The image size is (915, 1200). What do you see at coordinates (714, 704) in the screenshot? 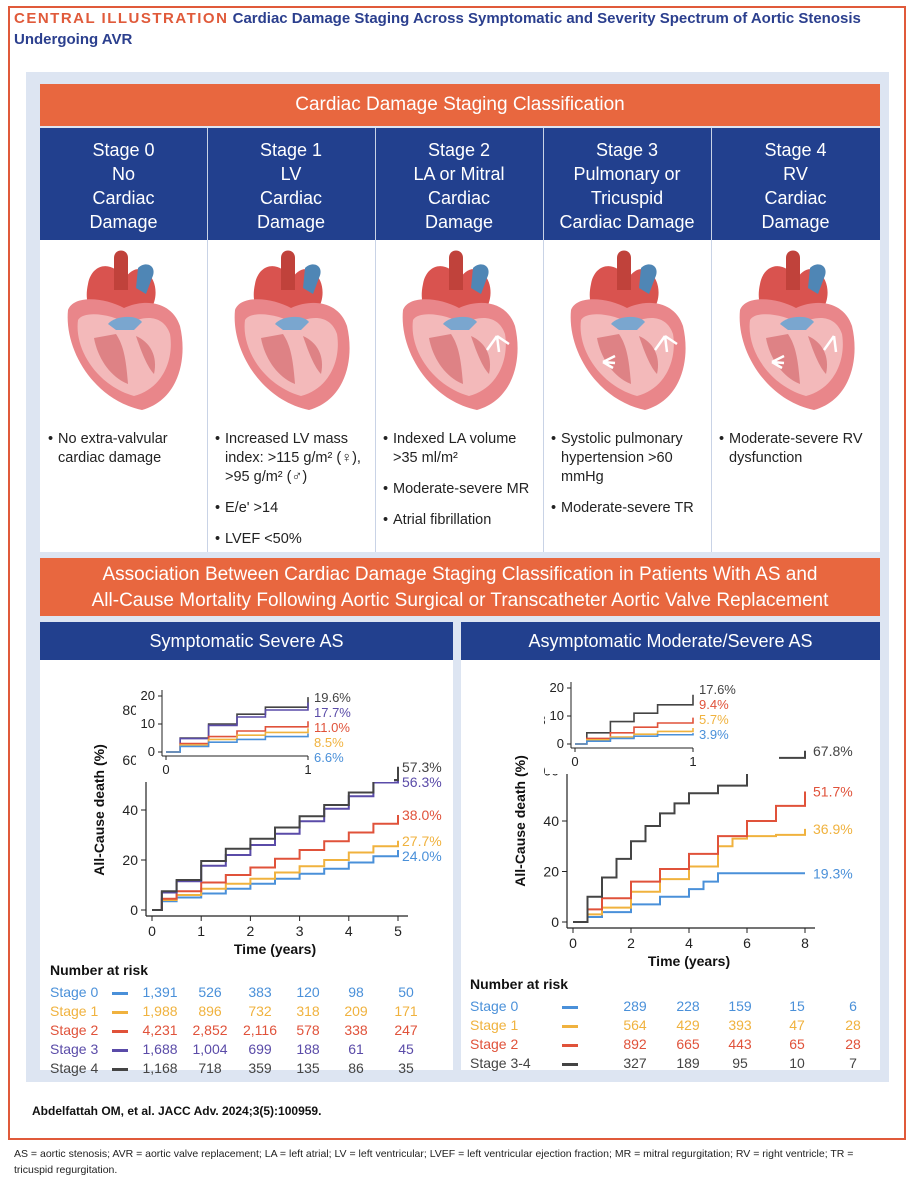
I see `inset-end-value-label: 9.4%` at bounding box center [714, 704].